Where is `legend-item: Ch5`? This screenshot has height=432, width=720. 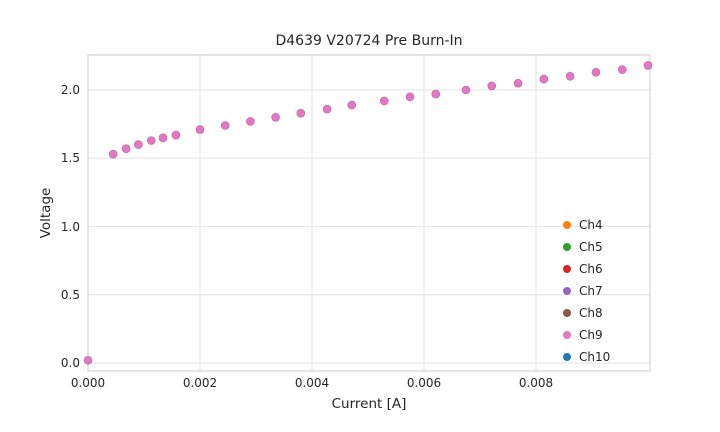
legend-item: Ch5 is located at coordinates (586, 247).